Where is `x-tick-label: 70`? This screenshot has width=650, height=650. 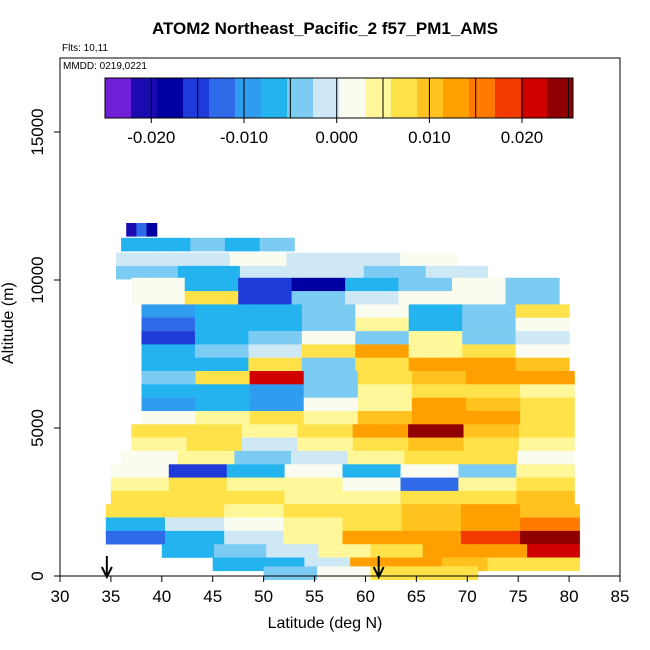 x-tick-label: 70 is located at coordinates (467, 596).